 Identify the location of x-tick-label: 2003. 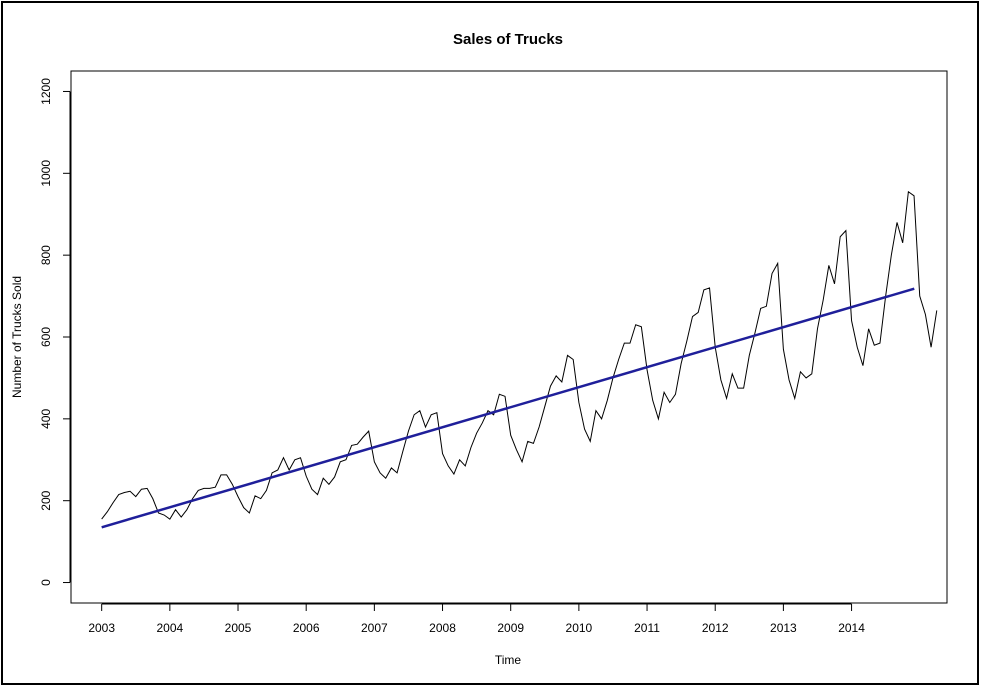
(101, 628).